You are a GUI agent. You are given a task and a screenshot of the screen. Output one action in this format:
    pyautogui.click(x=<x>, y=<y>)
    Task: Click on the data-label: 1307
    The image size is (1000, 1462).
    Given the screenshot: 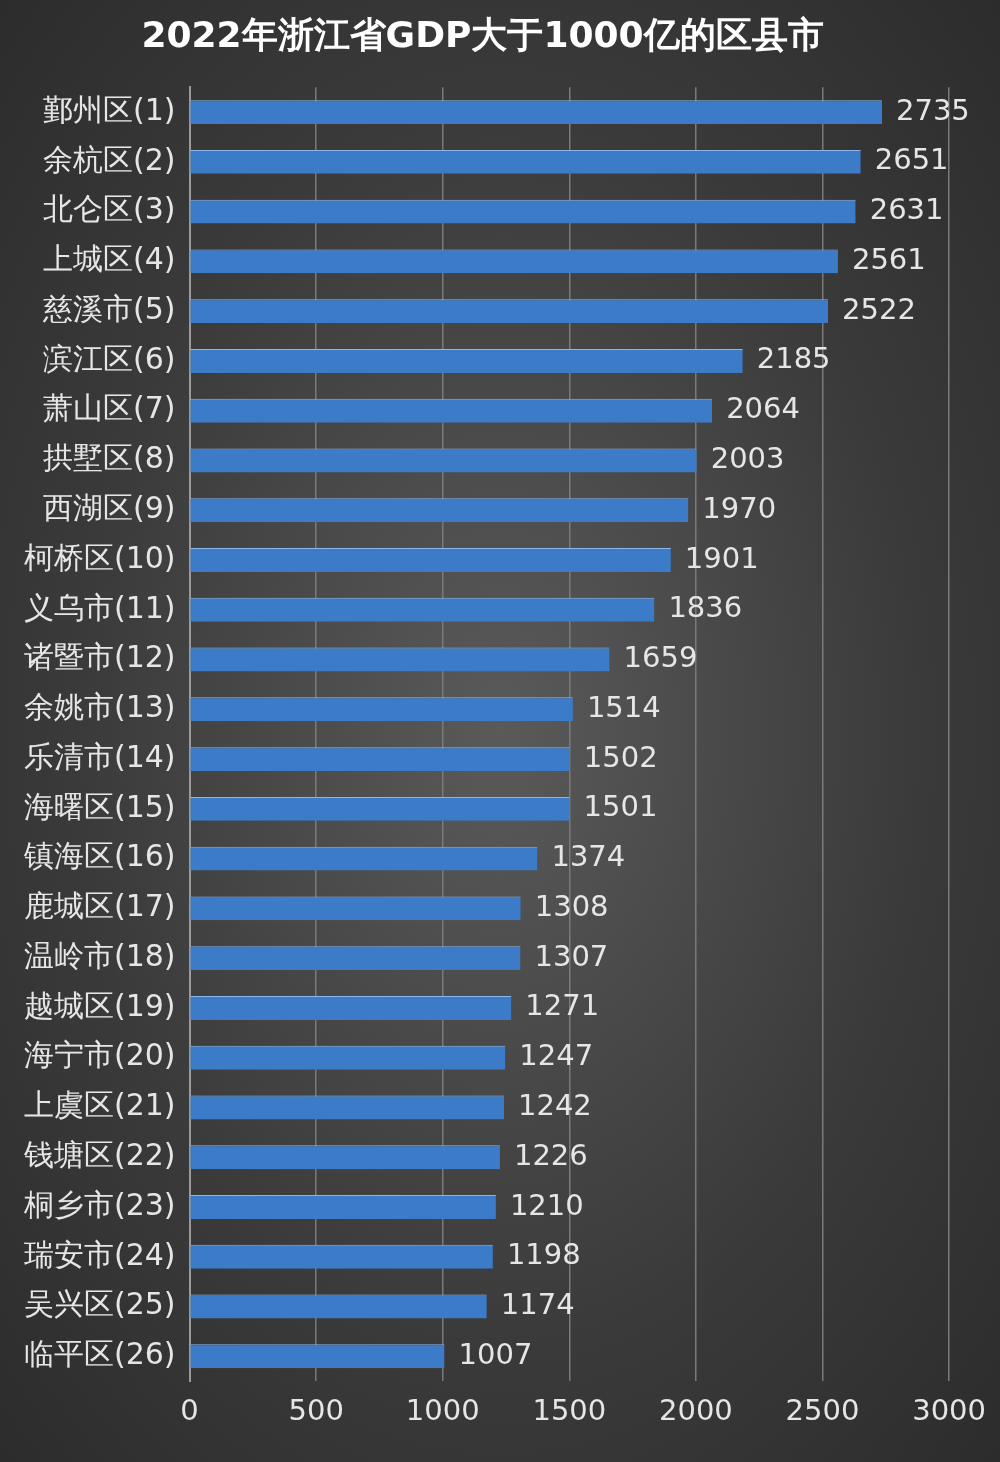 What is the action you would take?
    pyautogui.click(x=571, y=955)
    